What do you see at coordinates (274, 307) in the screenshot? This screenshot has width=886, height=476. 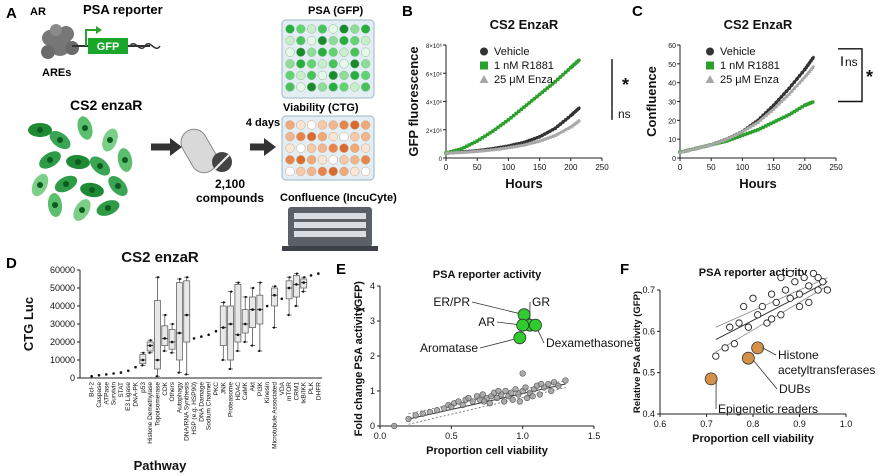 I see `box-microtubule-associated` at bounding box center [274, 307].